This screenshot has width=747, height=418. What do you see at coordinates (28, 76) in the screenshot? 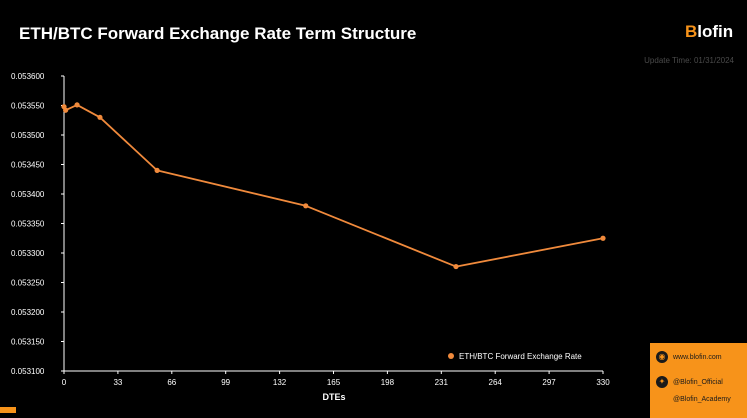
I see `y-tick-label: 0.053600` at bounding box center [28, 76].